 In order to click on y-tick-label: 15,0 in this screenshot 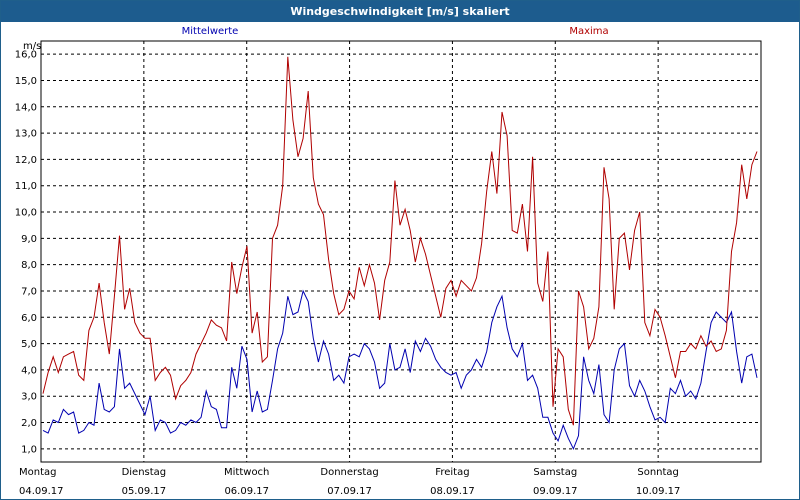, I will do `click(26, 81)`.